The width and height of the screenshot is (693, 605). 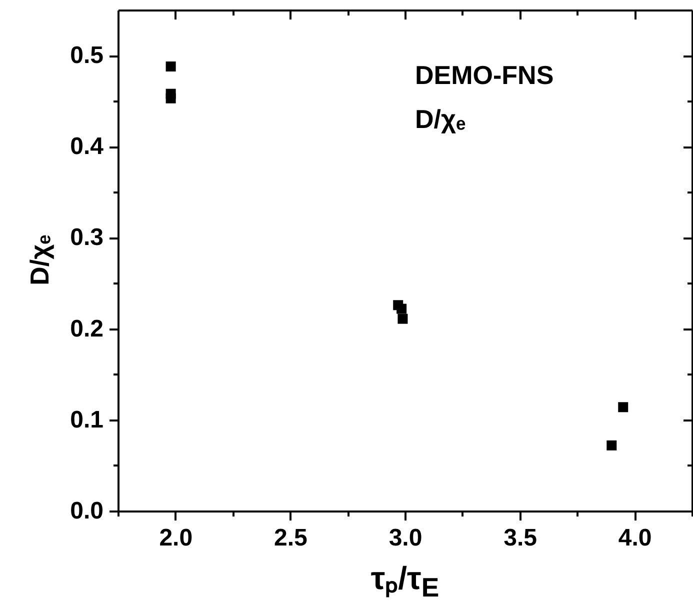 What do you see at coordinates (87, 511) in the screenshot?
I see `y-tick-label: 0.0` at bounding box center [87, 511].